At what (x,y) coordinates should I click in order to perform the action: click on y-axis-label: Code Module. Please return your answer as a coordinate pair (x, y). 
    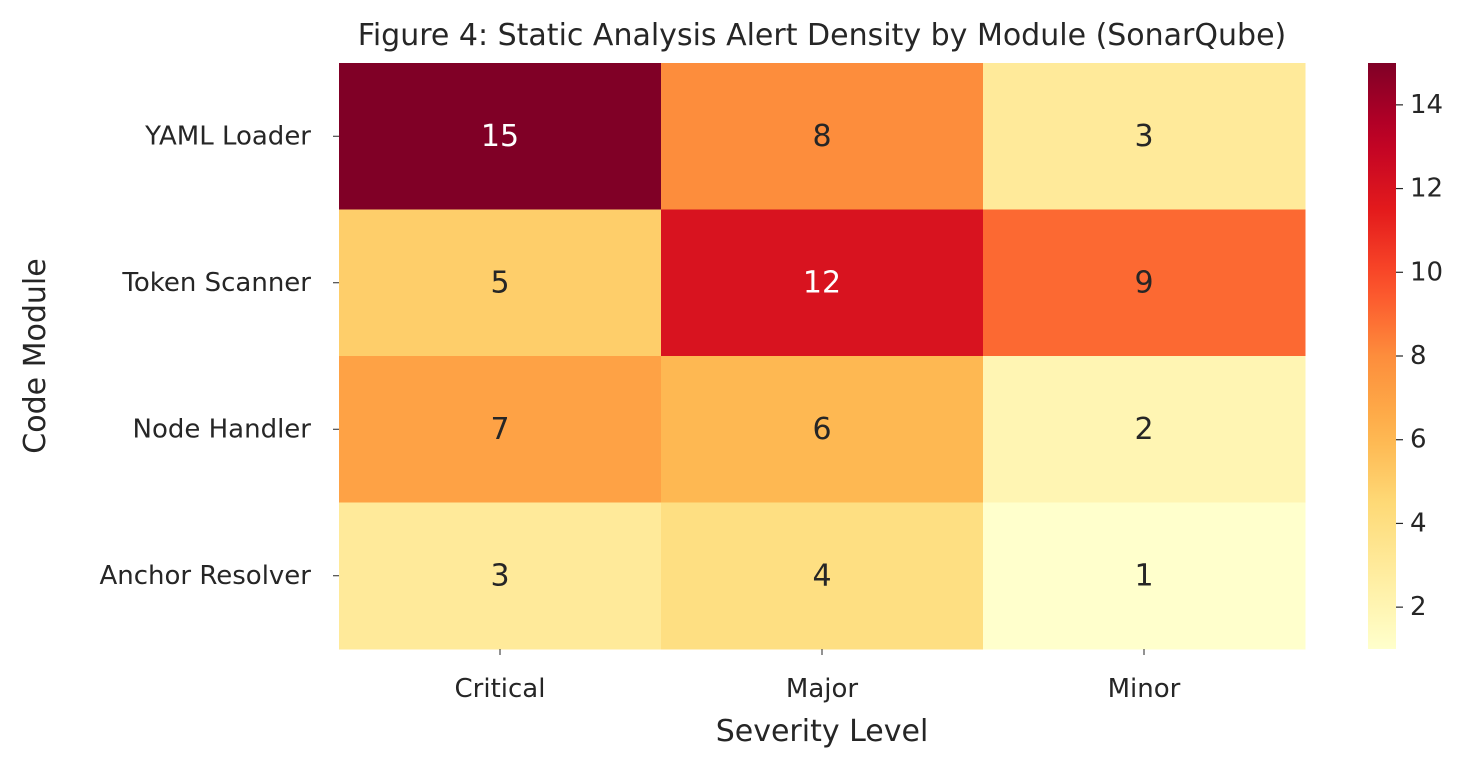
    Looking at the image, I should click on (35, 355).